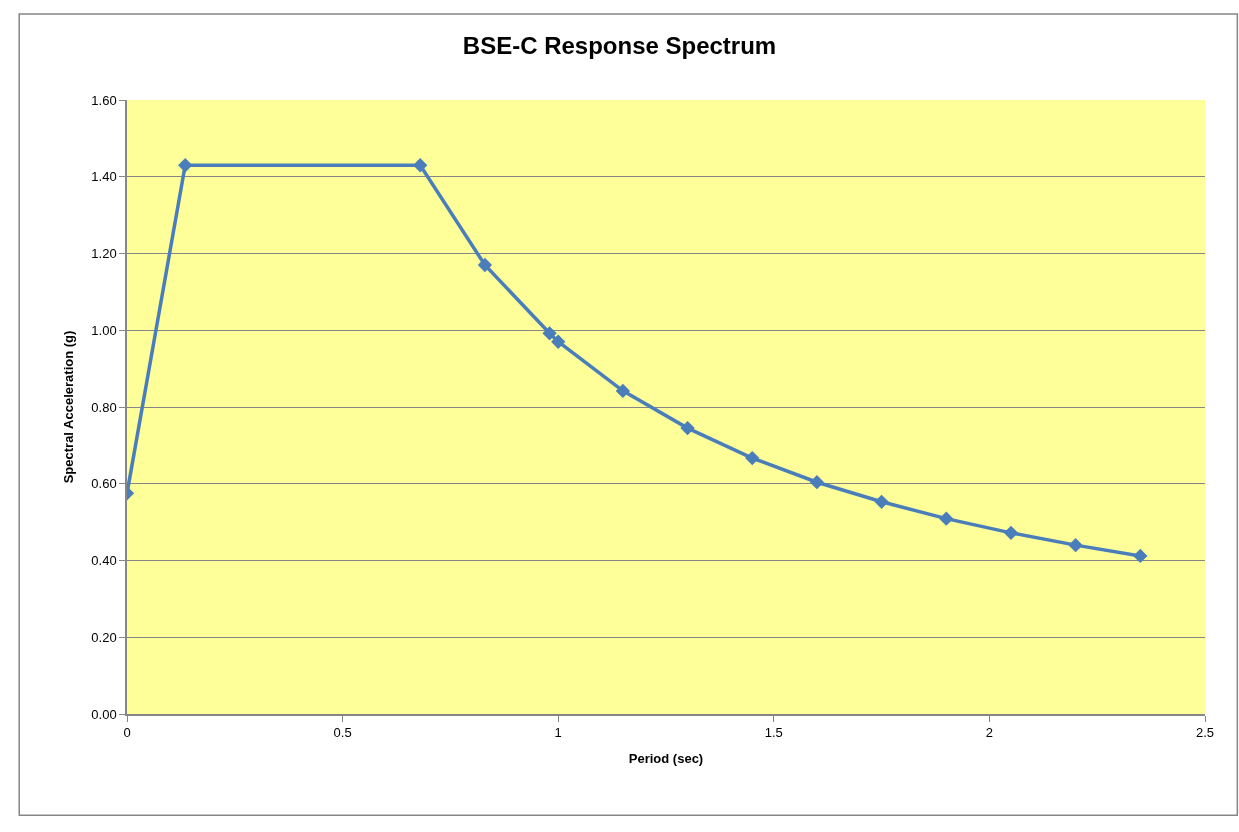 Image resolution: width=1239 pixels, height=832 pixels. What do you see at coordinates (342, 733) in the screenshot?
I see `x-tick-label: 0.5` at bounding box center [342, 733].